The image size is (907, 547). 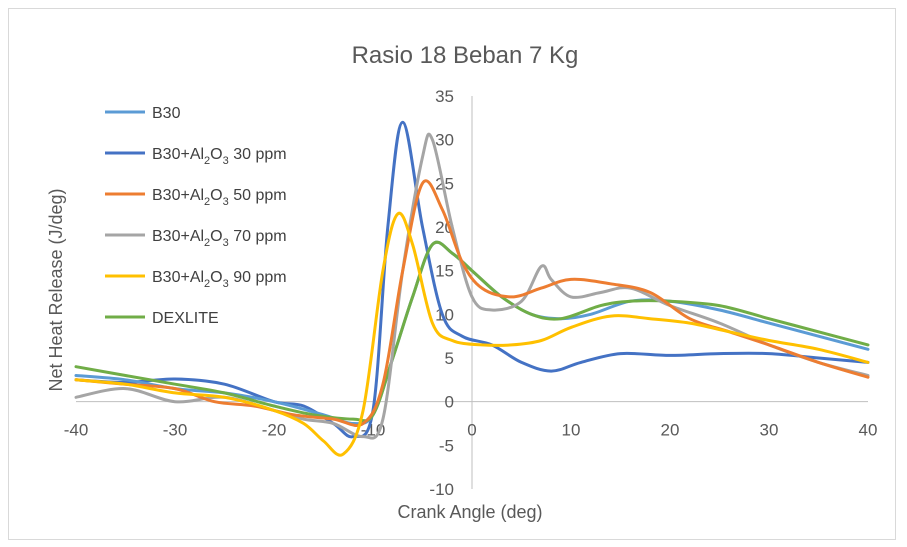 What do you see at coordinates (444, 140) in the screenshot?
I see `y-tick-label: 30` at bounding box center [444, 140].